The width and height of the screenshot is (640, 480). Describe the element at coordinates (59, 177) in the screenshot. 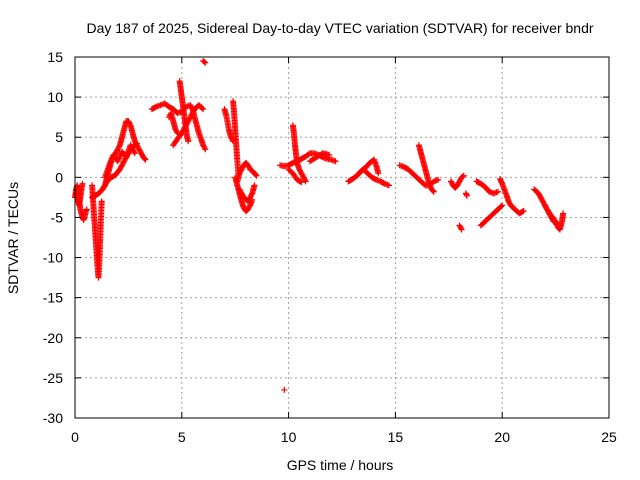

I see `y-tick-label: 0` at that location.